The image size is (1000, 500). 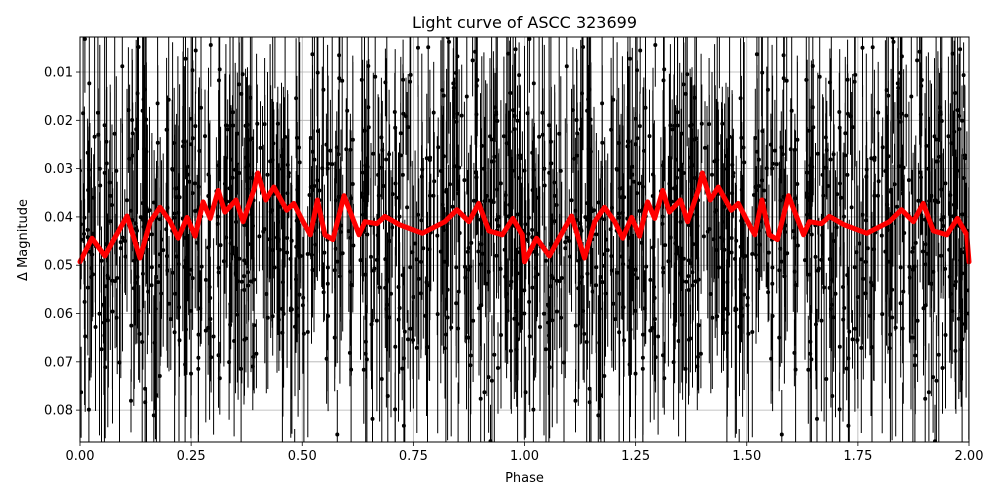 What do you see at coordinates (746, 456) in the screenshot?
I see `x-tick-label: 1.50` at bounding box center [746, 456].